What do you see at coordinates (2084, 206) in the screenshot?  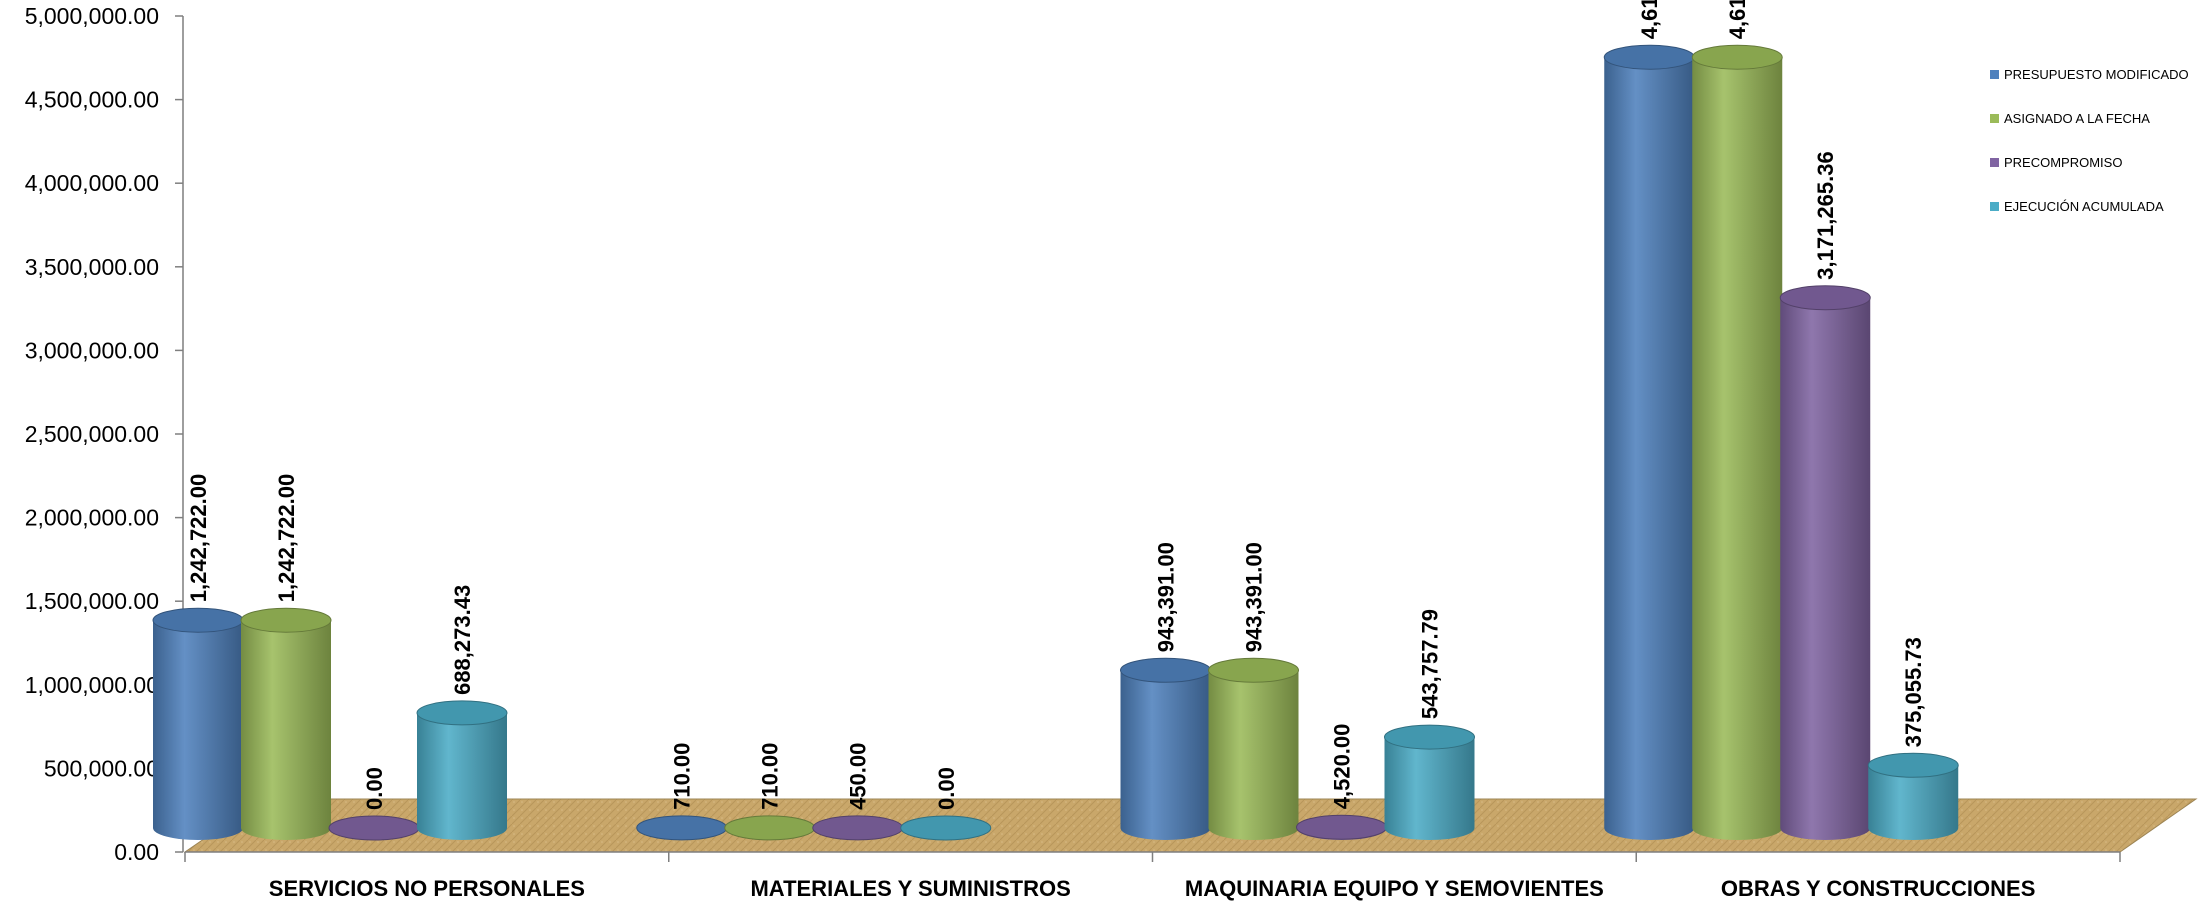 I see `legend-label: EJECUCIÓN ACUMULADA` at bounding box center [2084, 206].